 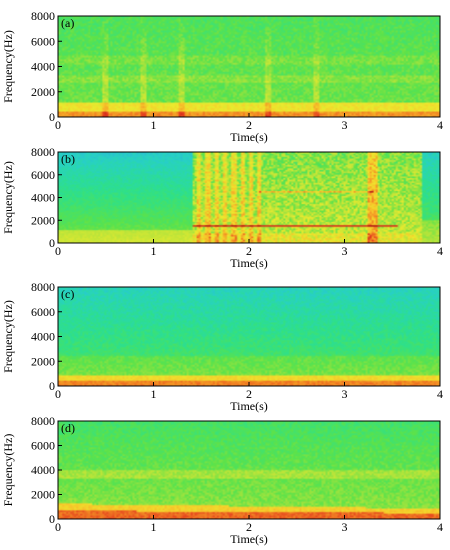 I want to click on panel-label: (a), so click(x=67, y=23).